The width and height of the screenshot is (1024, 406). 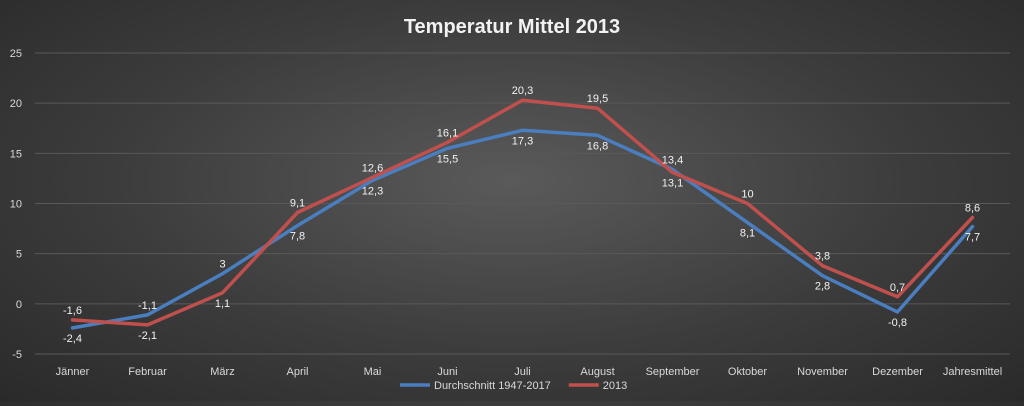 What do you see at coordinates (73, 372) in the screenshot?
I see `x-tick-label: Jänner` at bounding box center [73, 372].